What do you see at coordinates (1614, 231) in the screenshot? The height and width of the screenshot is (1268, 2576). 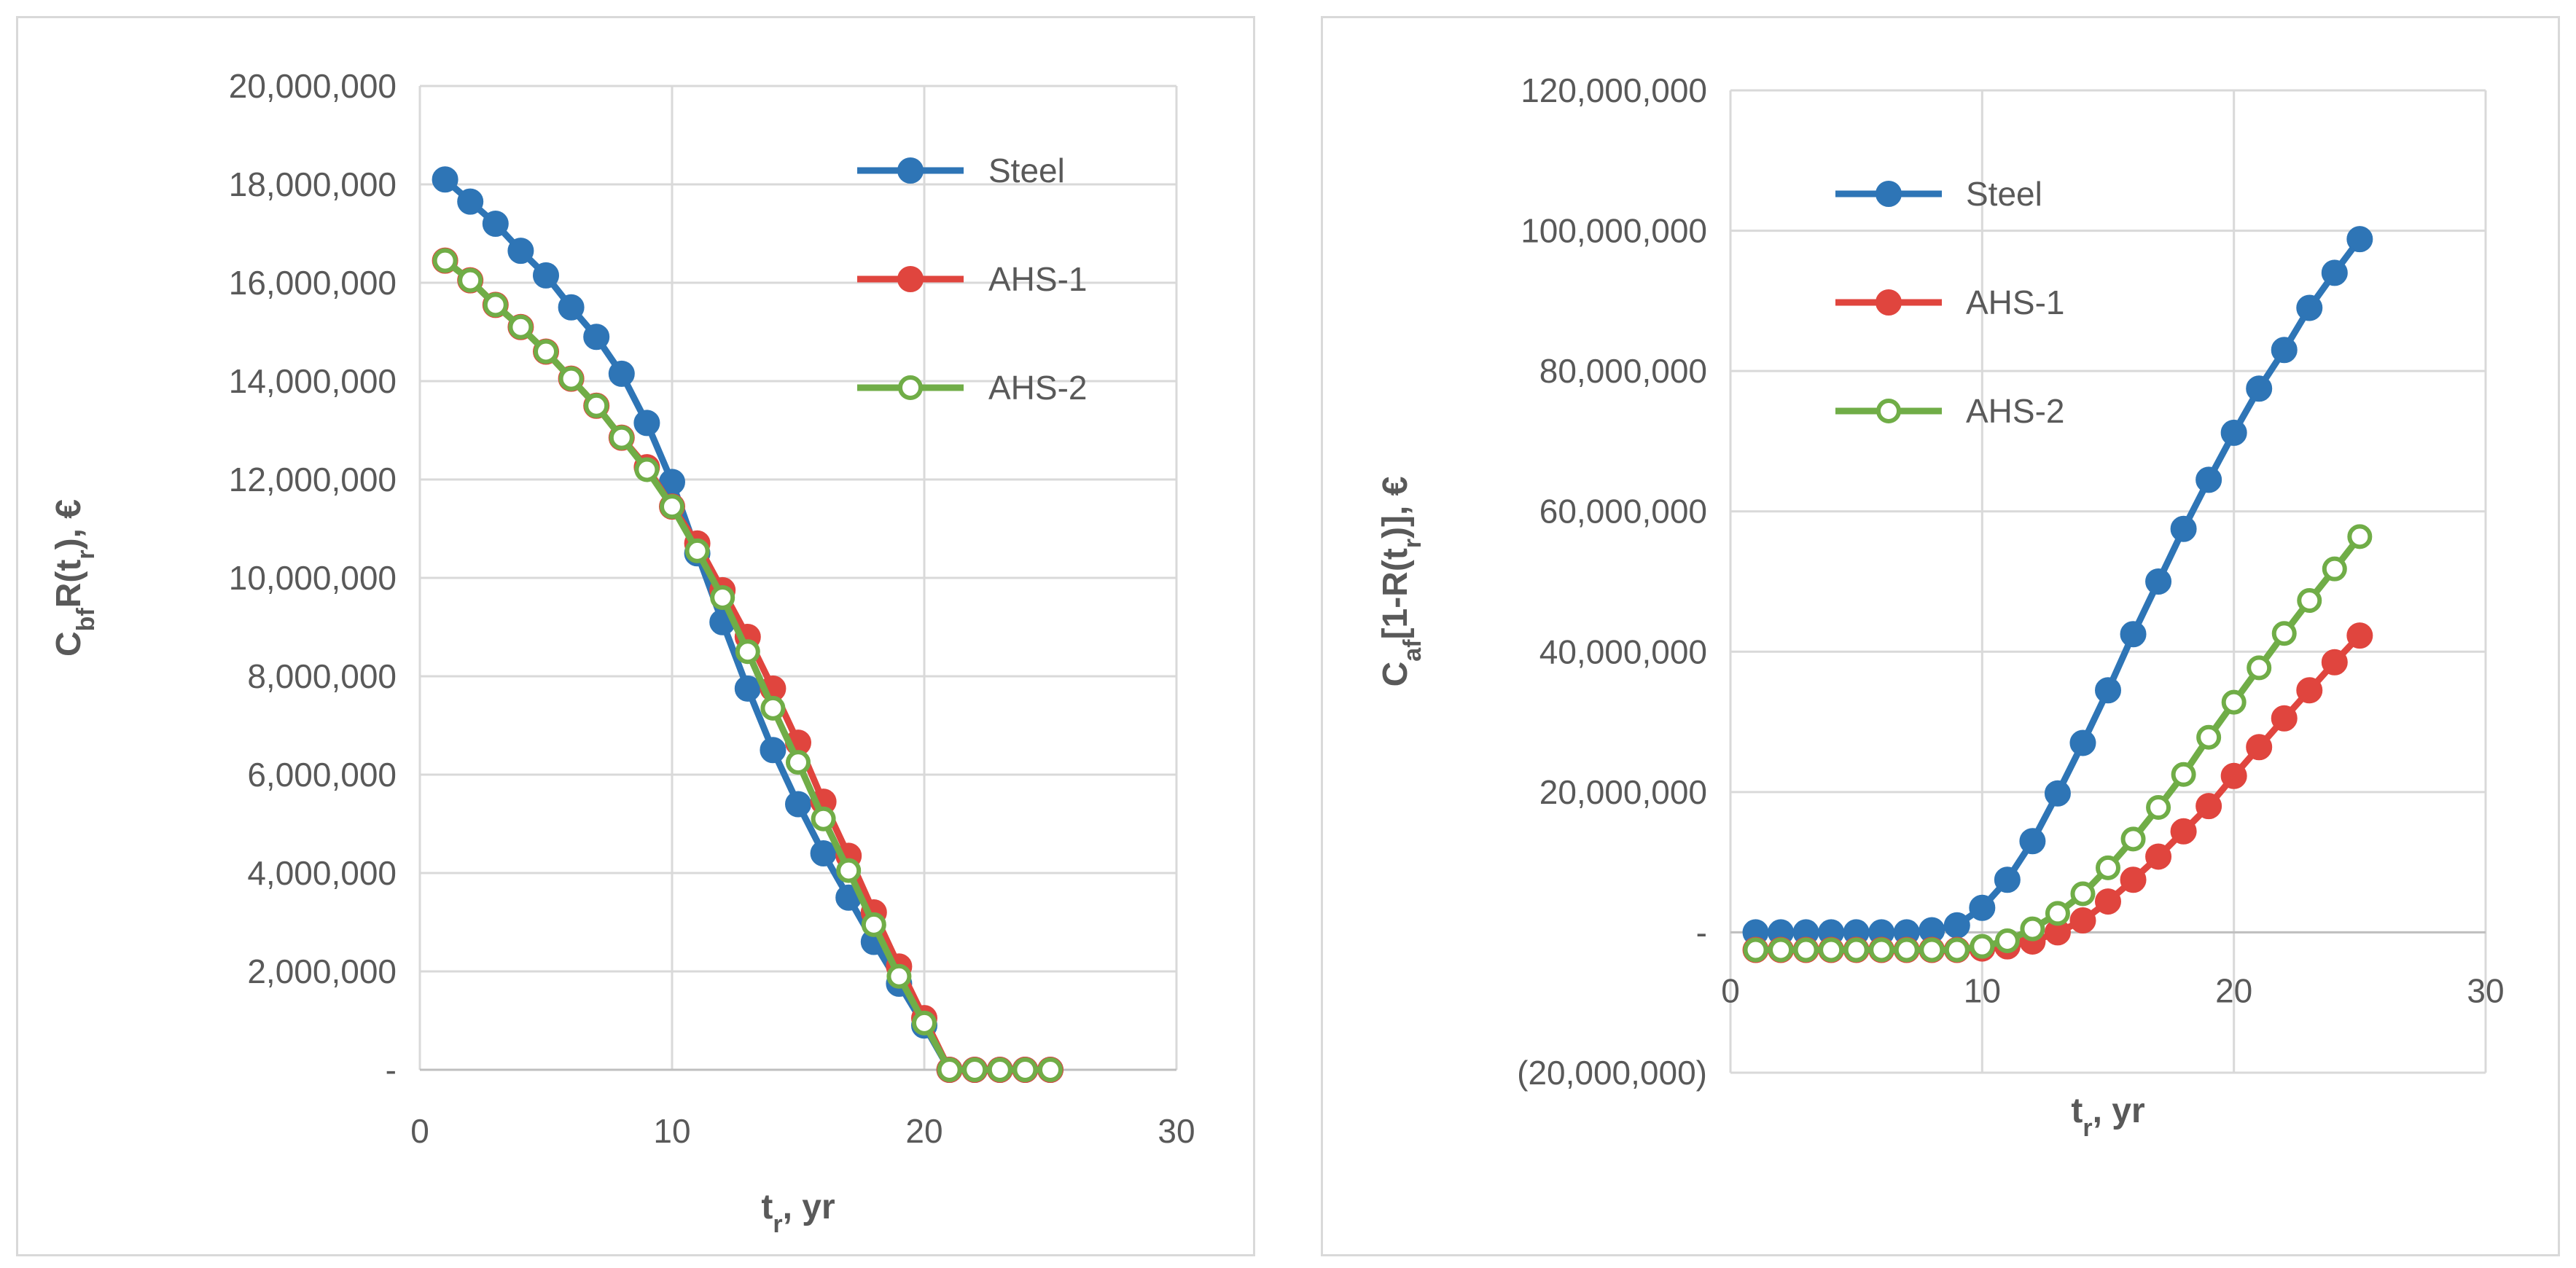 I see `y-tick-label: 100,000,000` at bounding box center [1614, 231].